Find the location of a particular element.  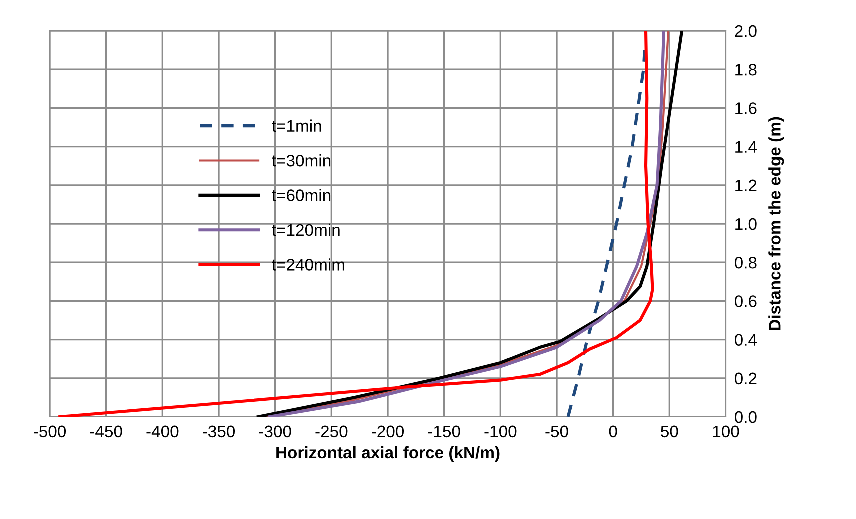

y-axis-title: Distance from the edge (m) is located at coordinates (776, 223).